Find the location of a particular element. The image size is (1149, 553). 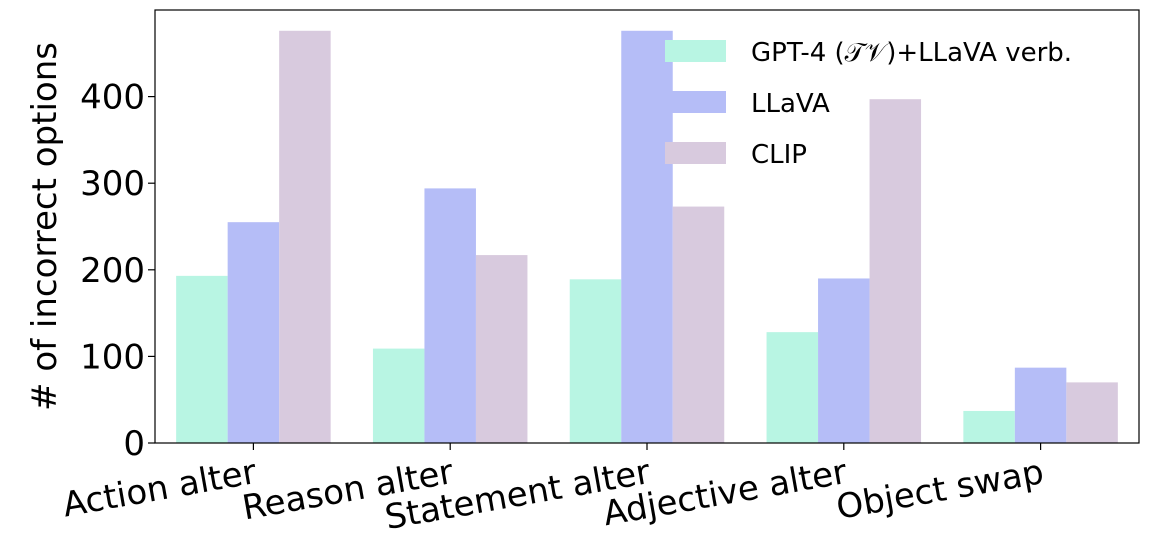

y-tick-label: 300 is located at coordinates (112, 184).